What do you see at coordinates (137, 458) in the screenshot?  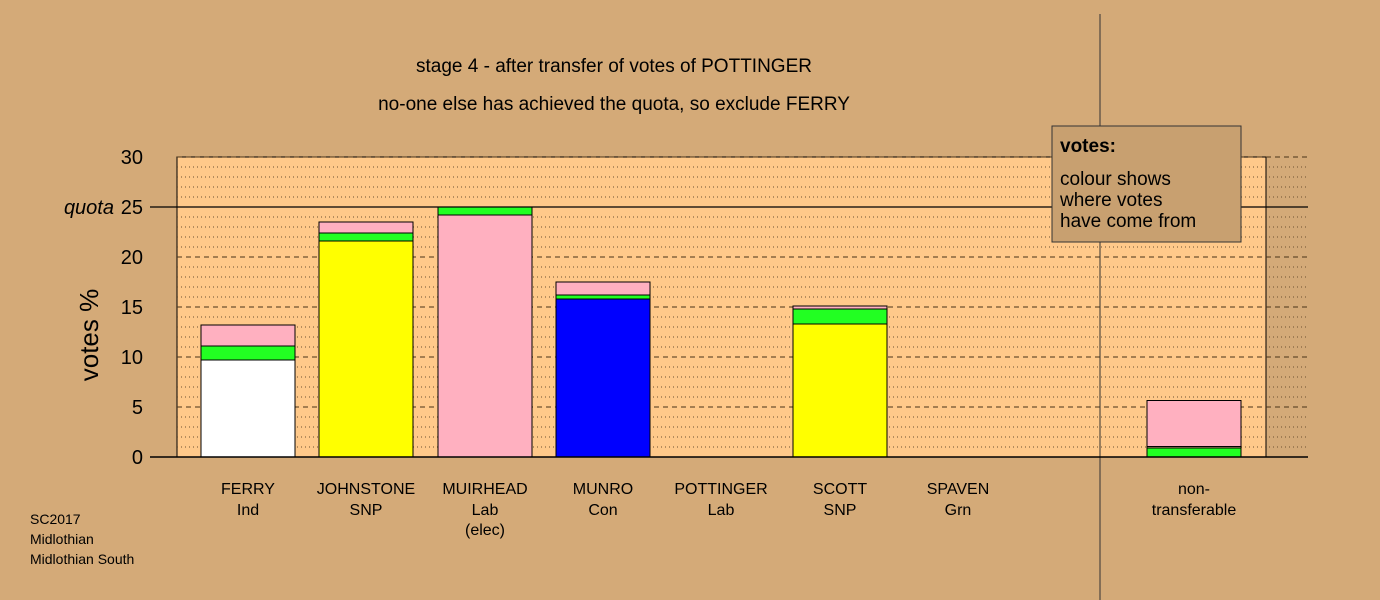 I see `y-tick-label: 0` at bounding box center [137, 458].